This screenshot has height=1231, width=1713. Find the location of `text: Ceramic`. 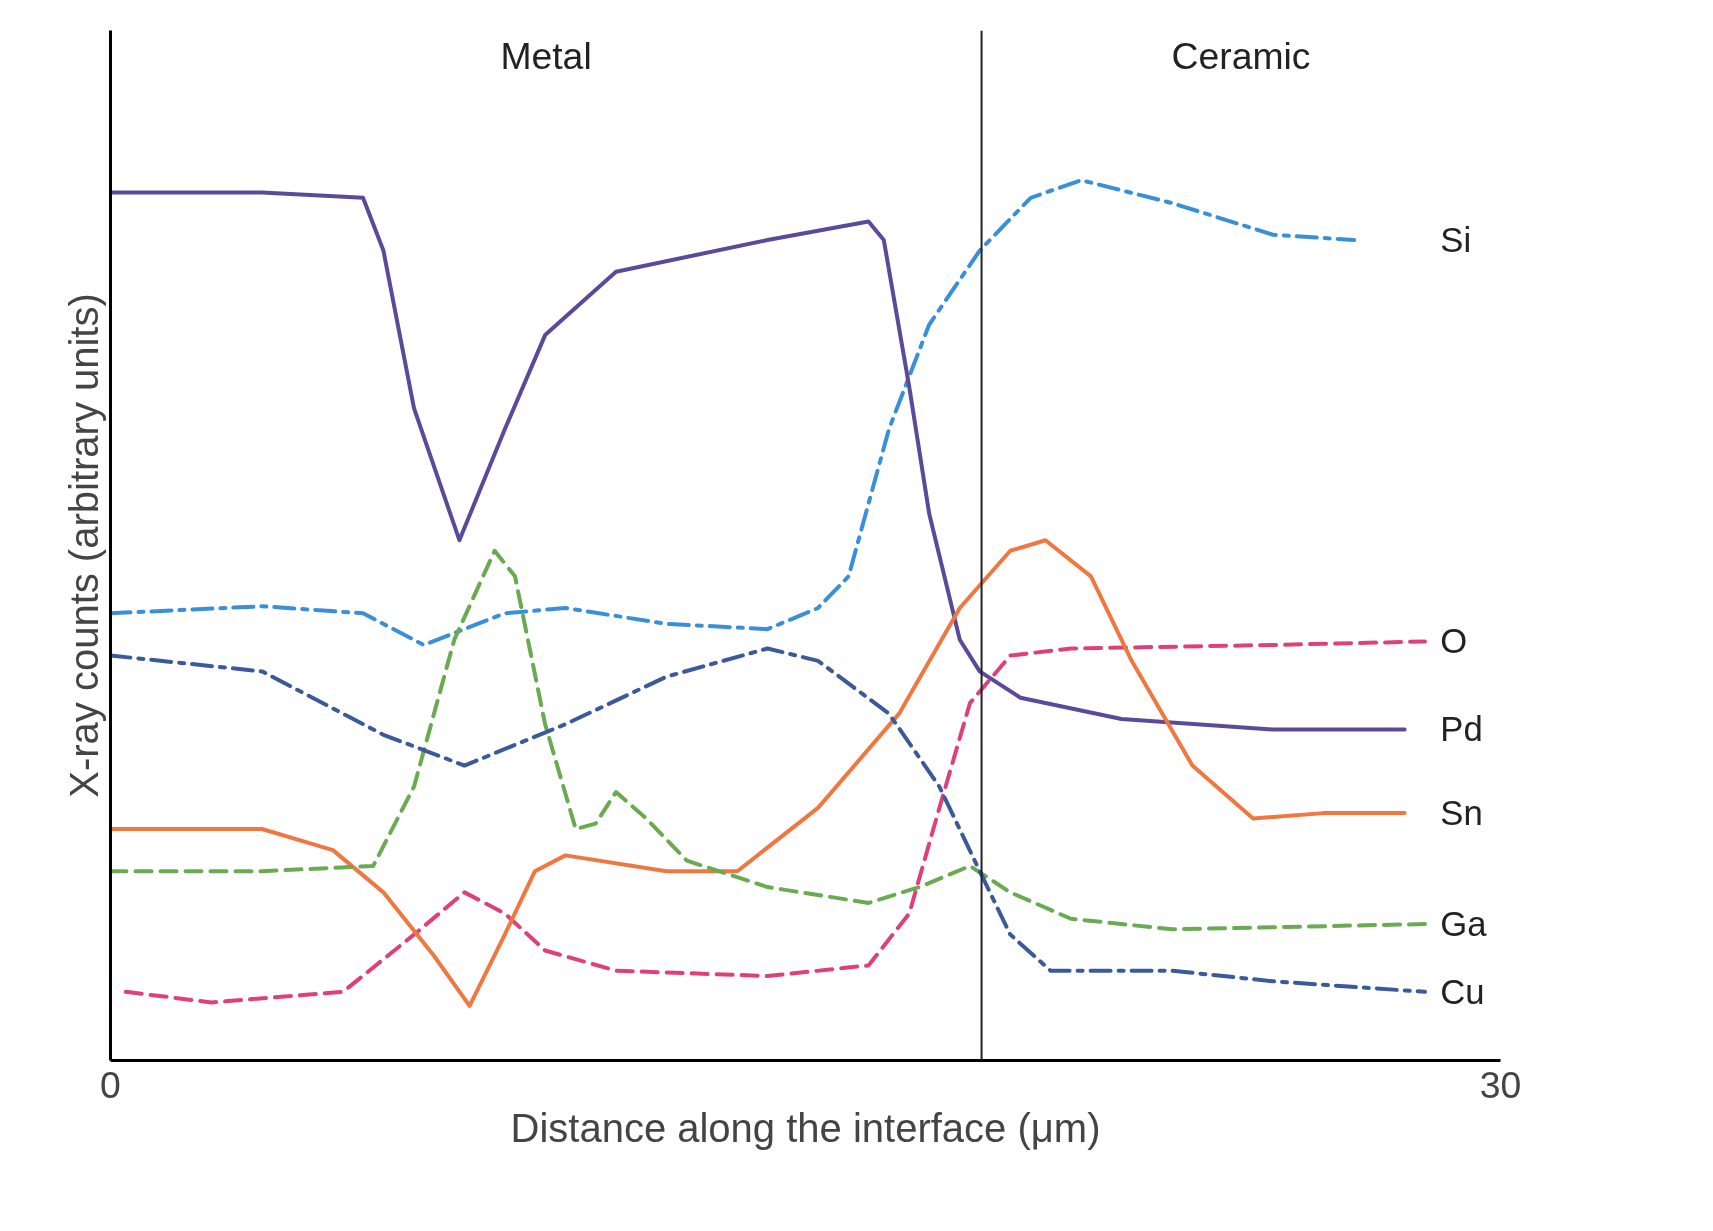

text: Ceramic is located at coordinates (1241, 55).